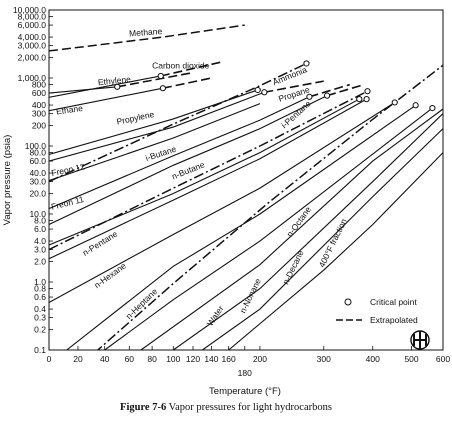 Image resolution: width=452 pixels, height=428 pixels. Describe the element at coordinates (211, 359) in the screenshot. I see `x-tick-label: 140` at that location.